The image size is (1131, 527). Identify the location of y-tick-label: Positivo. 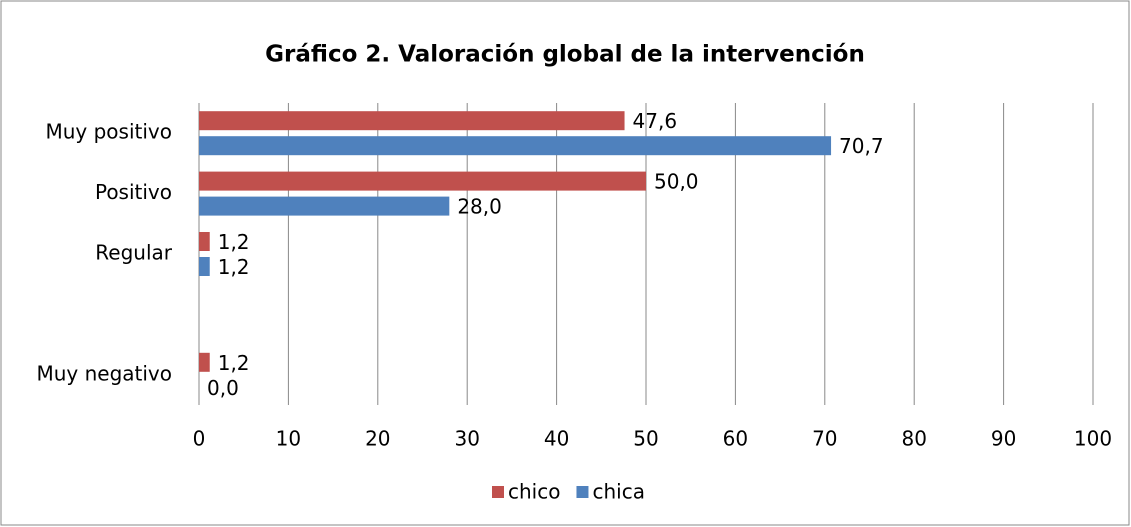
(133, 192).